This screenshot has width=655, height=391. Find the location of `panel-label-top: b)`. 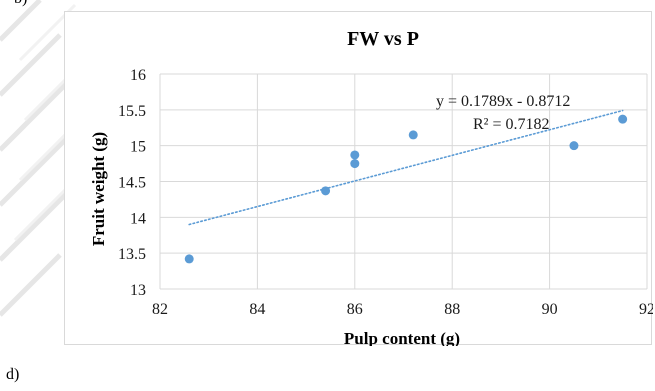

panel-label-top: b) is located at coordinates (20, 4).